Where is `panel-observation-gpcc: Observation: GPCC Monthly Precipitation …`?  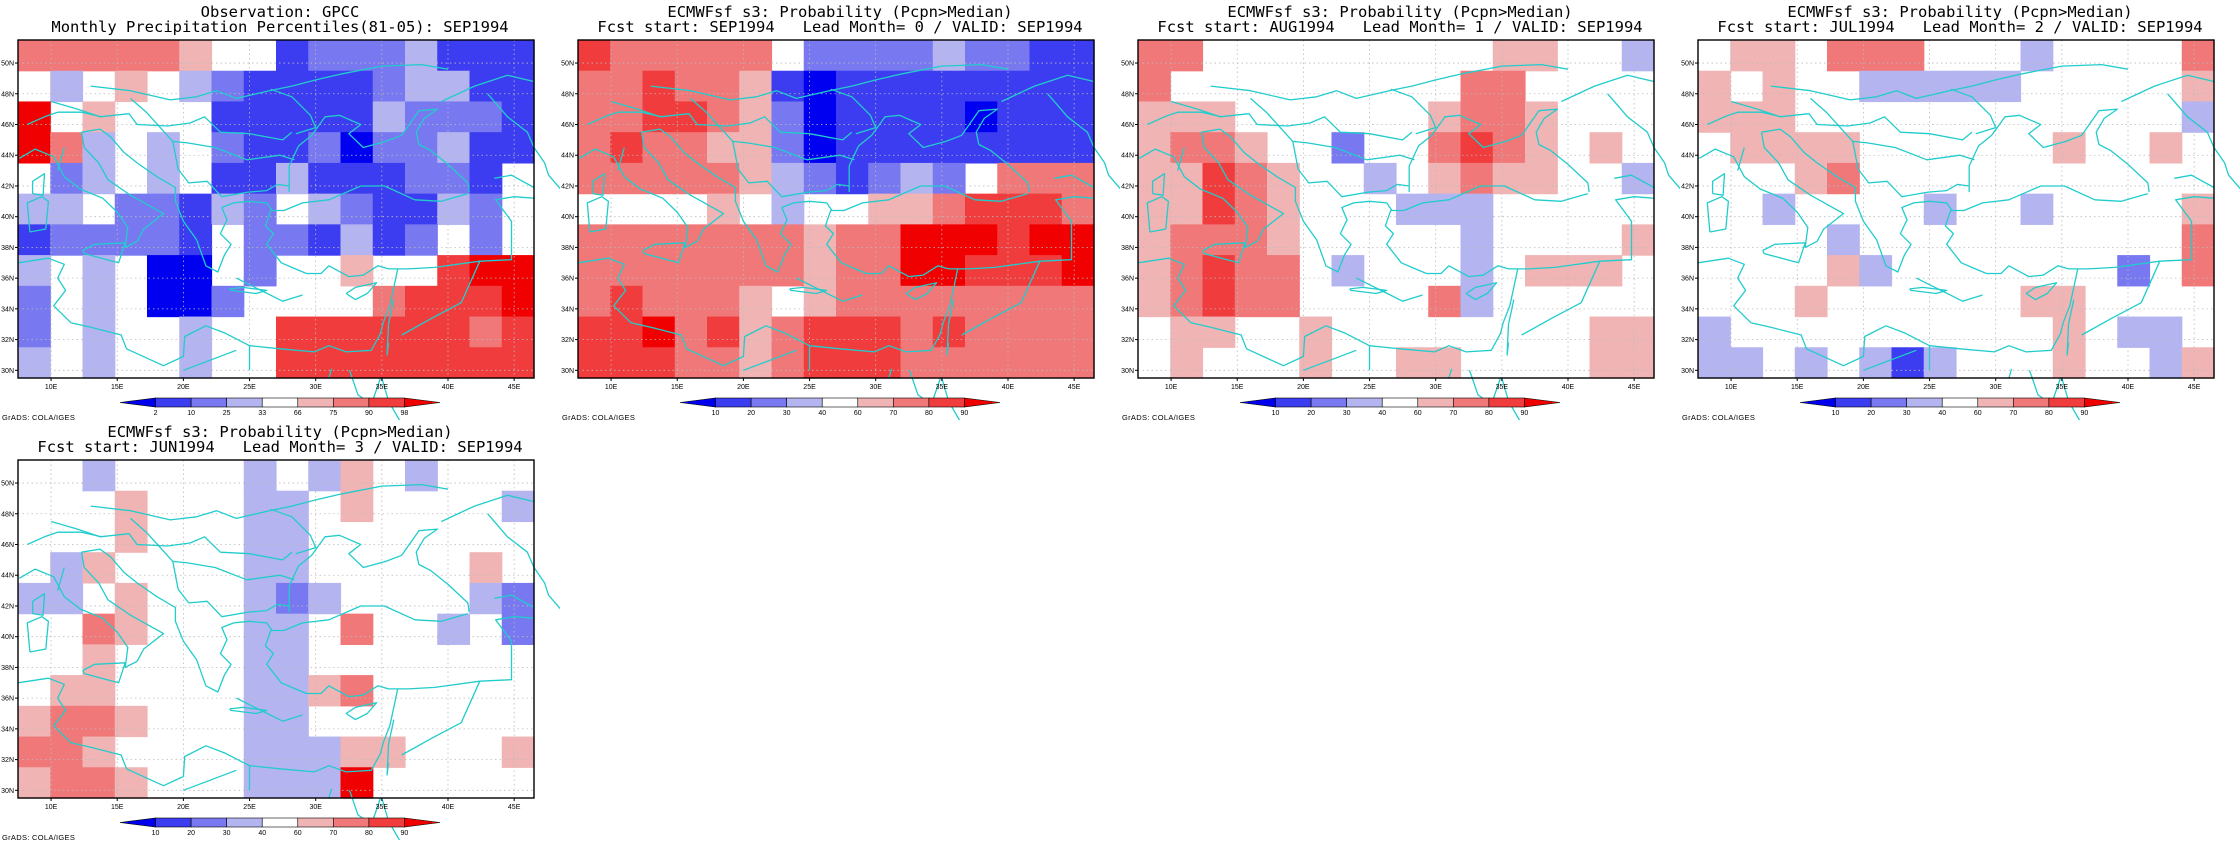 panel-observation-gpcc: Observation: GPCC Monthly Precipitation … is located at coordinates (280, 211).